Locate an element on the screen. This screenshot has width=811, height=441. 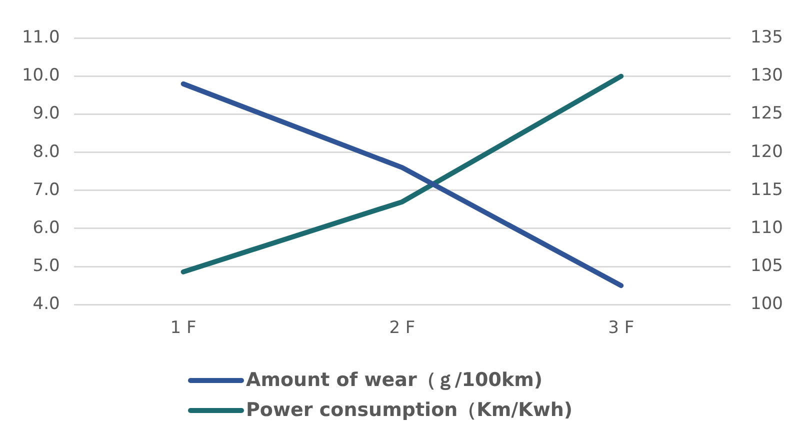
y2-tick-label: 105 is located at coordinates (767, 266).